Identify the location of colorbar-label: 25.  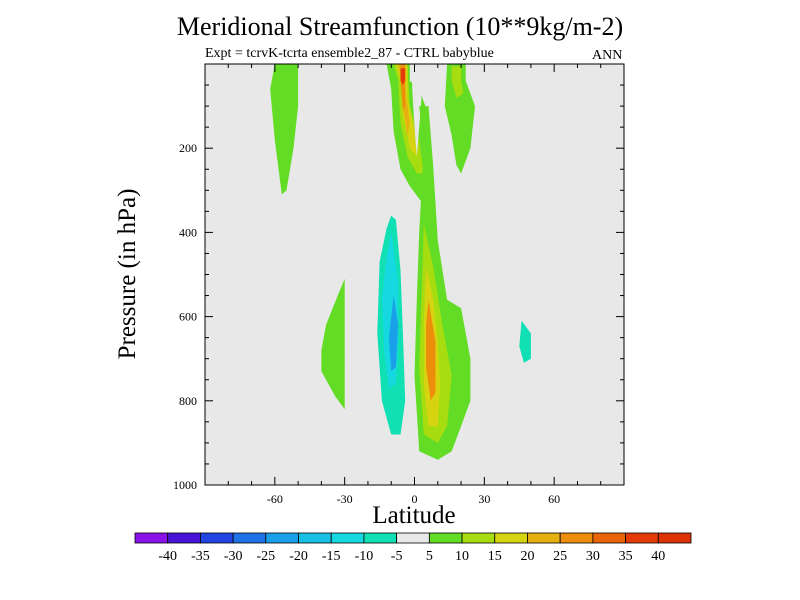
(560, 556).